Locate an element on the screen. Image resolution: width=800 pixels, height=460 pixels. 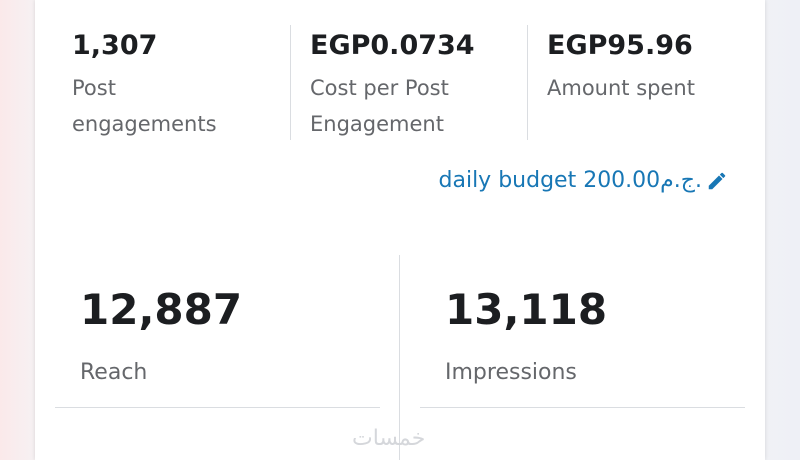
stat-label: Reach is located at coordinates (114, 372).